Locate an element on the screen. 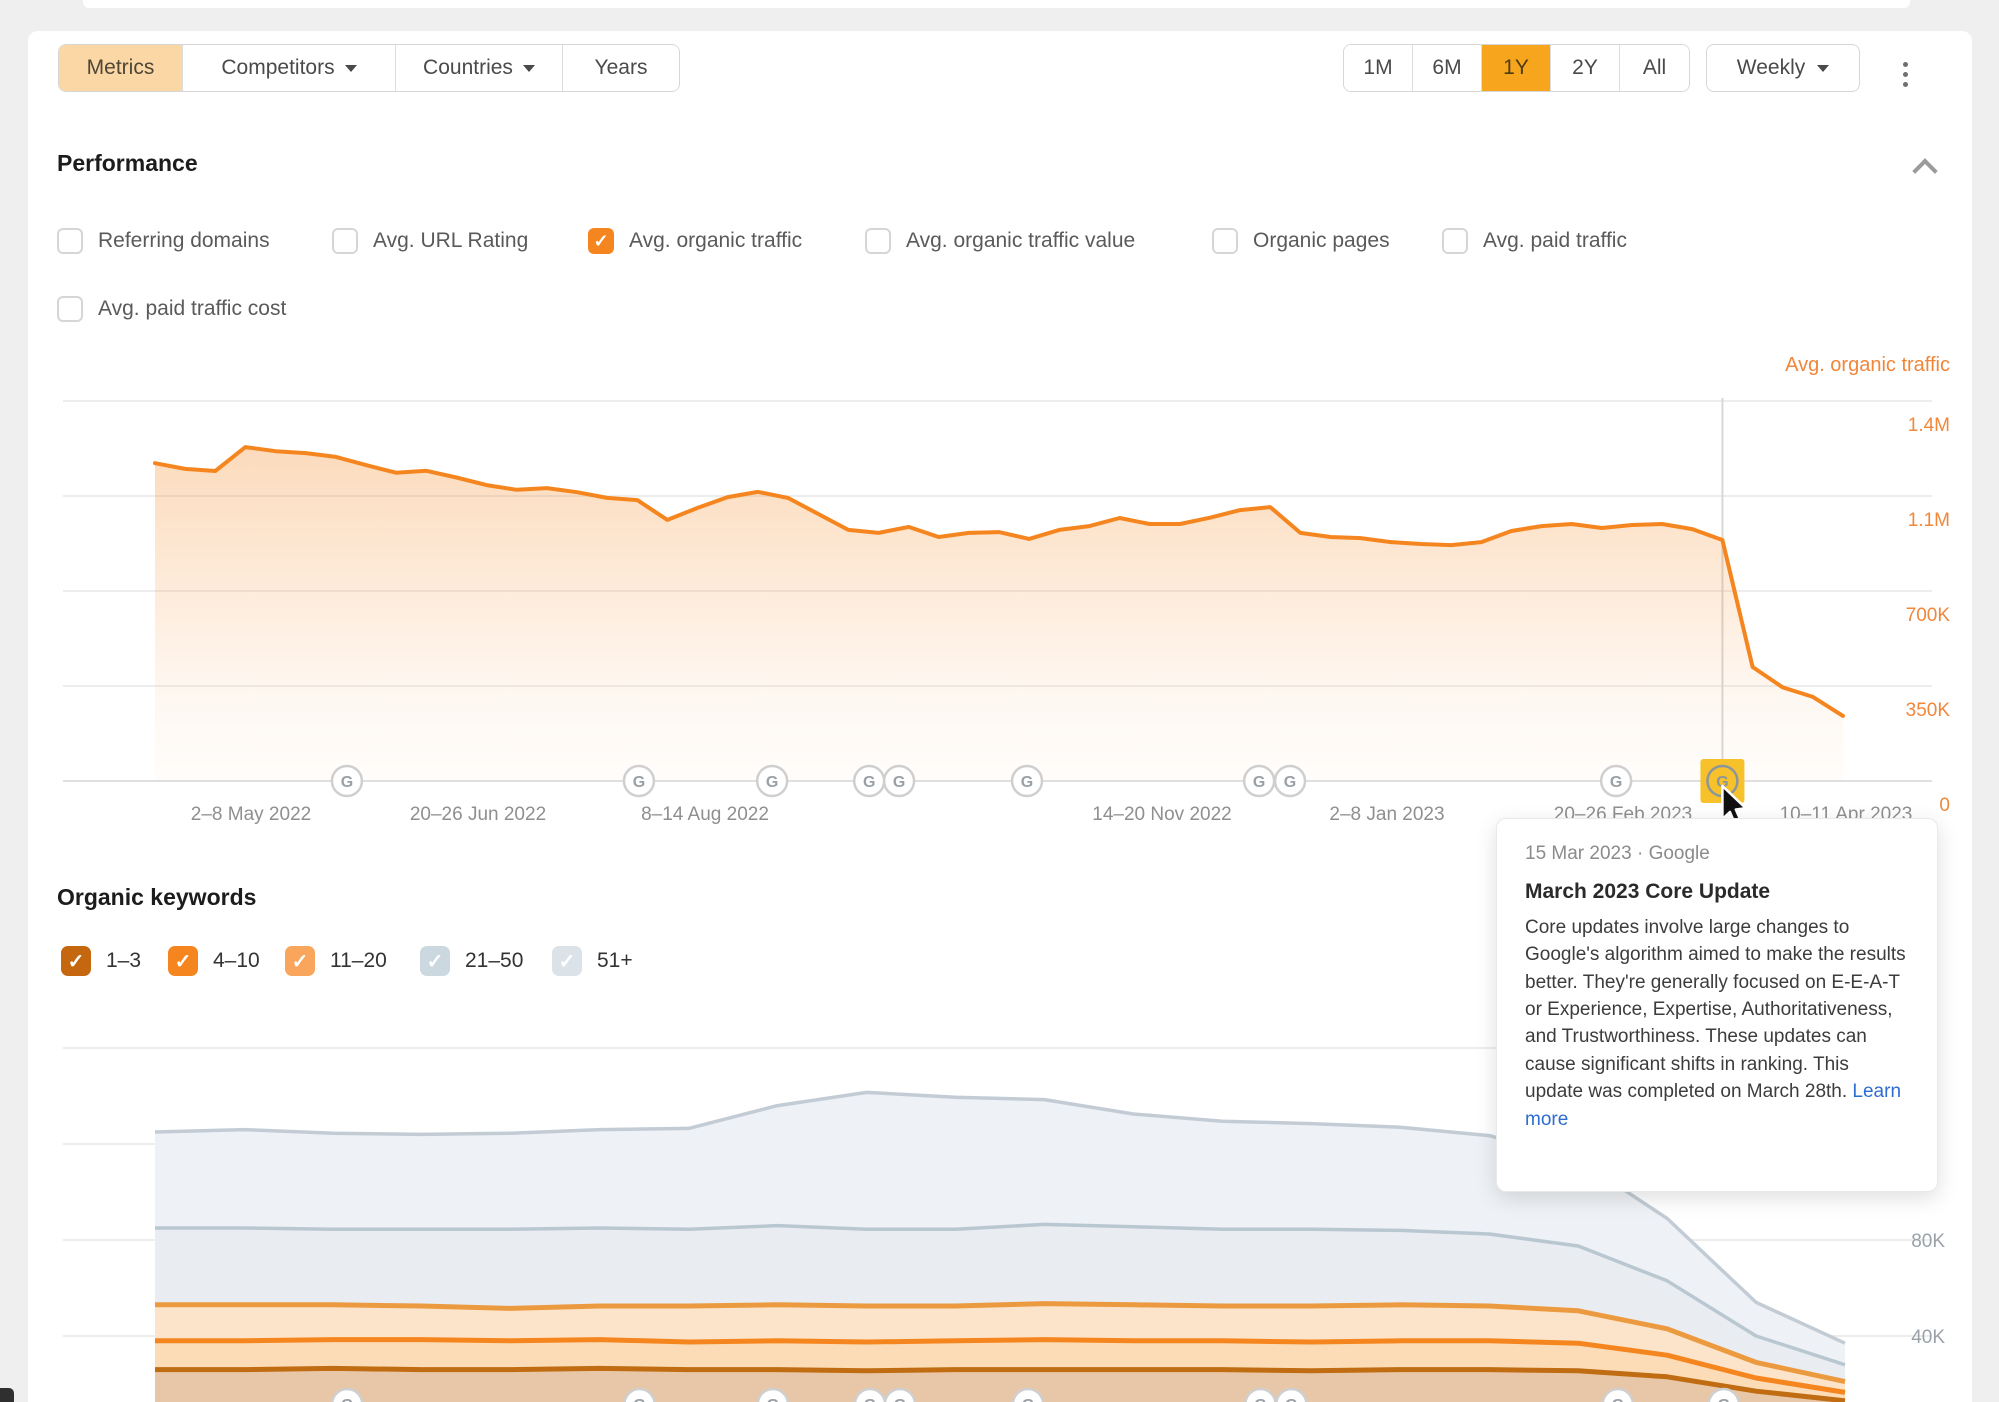 Image resolution: width=1999 pixels, height=1402 pixels. checkbox-label: 21–50 is located at coordinates (494, 960).